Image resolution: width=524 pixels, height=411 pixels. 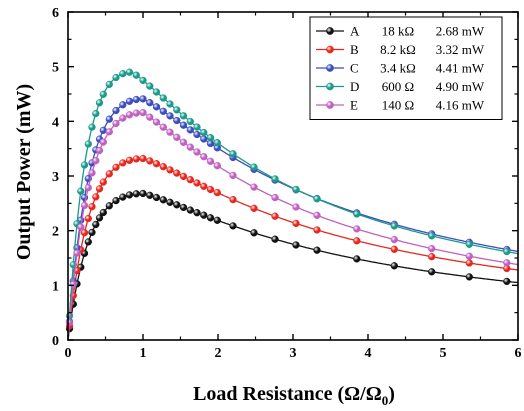 I want to click on legend-resistance: 3.4 kΩ, so click(x=398, y=68).